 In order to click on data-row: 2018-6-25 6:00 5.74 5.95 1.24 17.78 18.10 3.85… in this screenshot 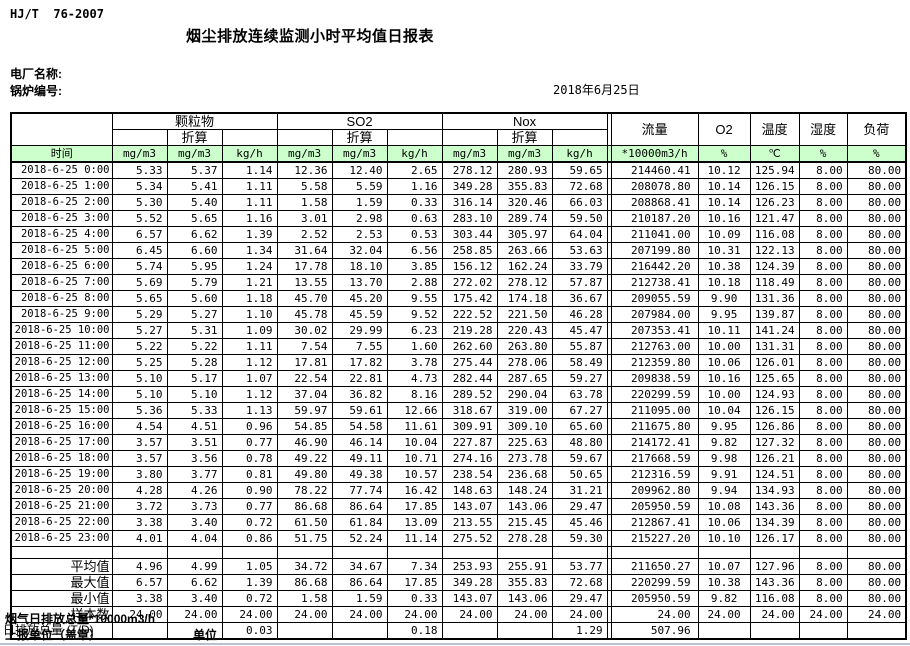, I will do `click(458, 266)`.